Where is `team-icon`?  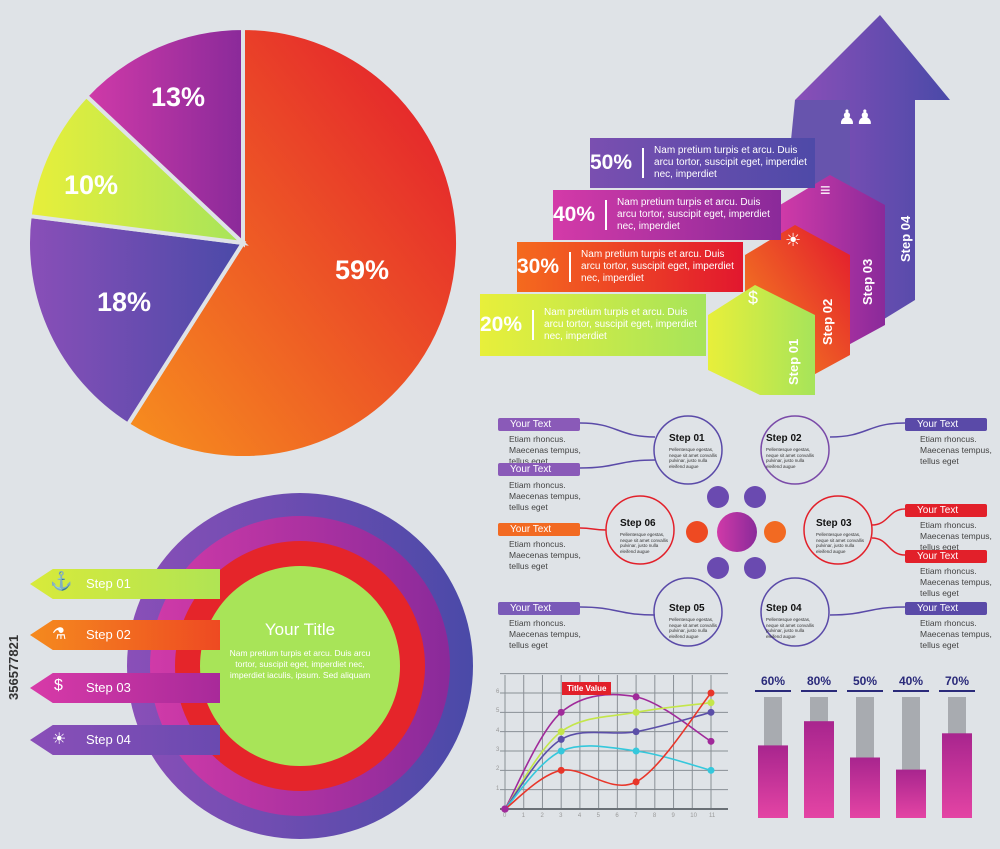 team-icon is located at coordinates (737, 532).